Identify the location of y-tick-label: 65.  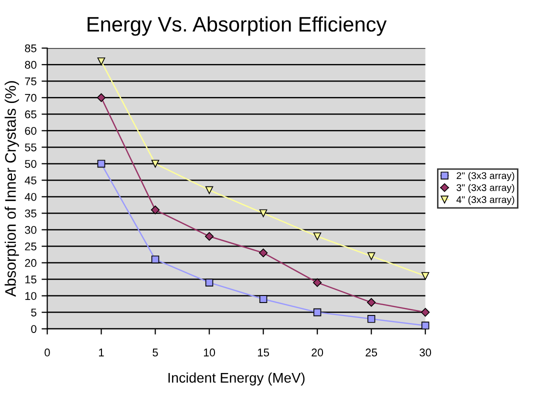
(30, 114).